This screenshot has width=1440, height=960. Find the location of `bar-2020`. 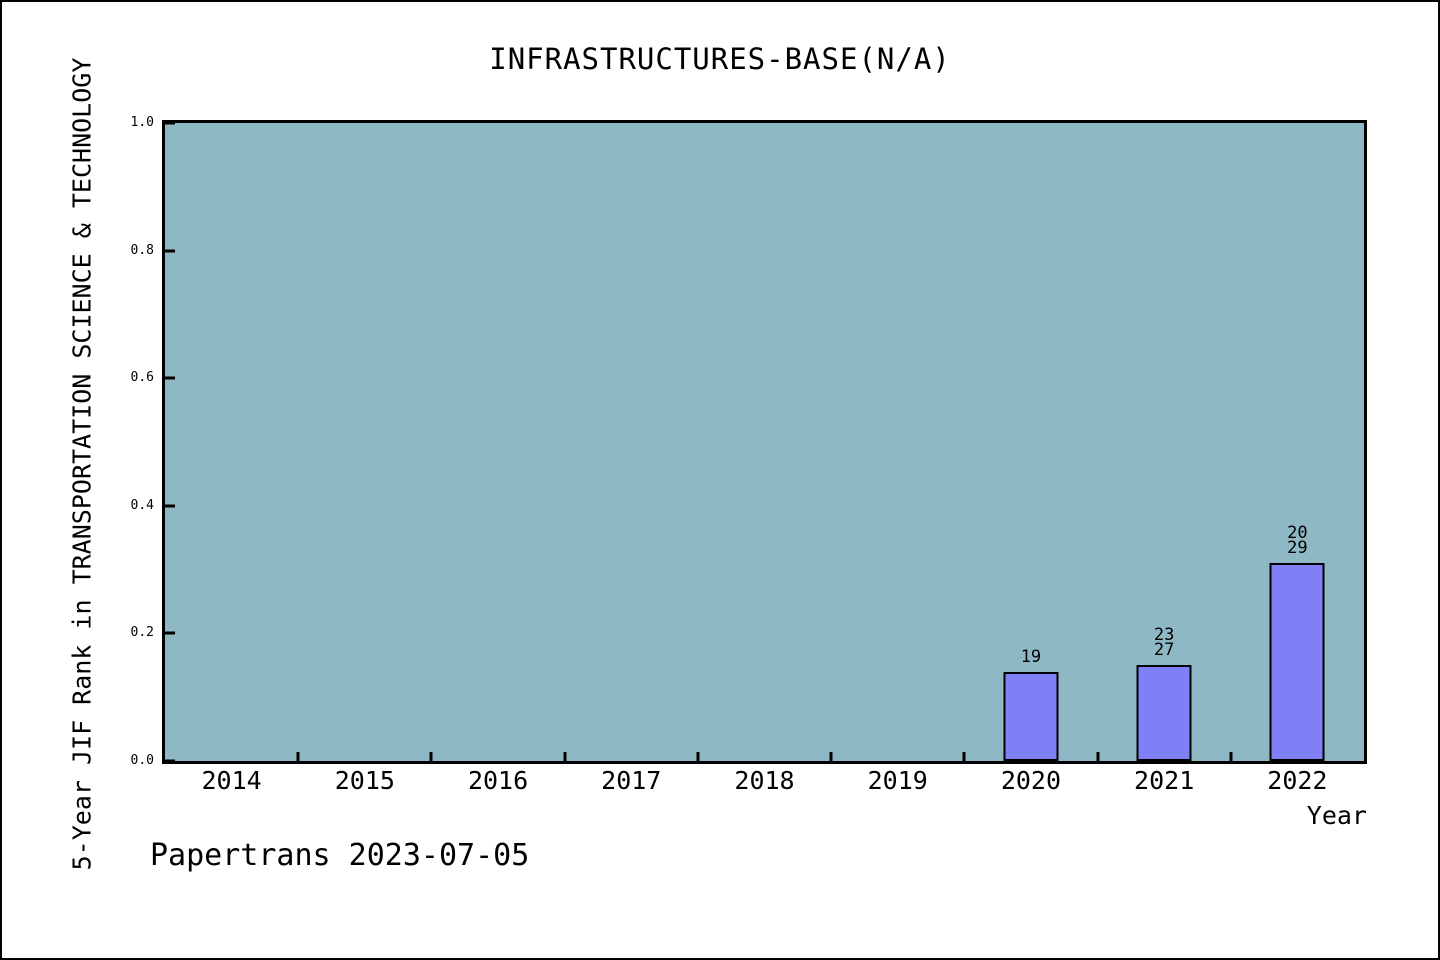

bar-2020 is located at coordinates (1031, 716).